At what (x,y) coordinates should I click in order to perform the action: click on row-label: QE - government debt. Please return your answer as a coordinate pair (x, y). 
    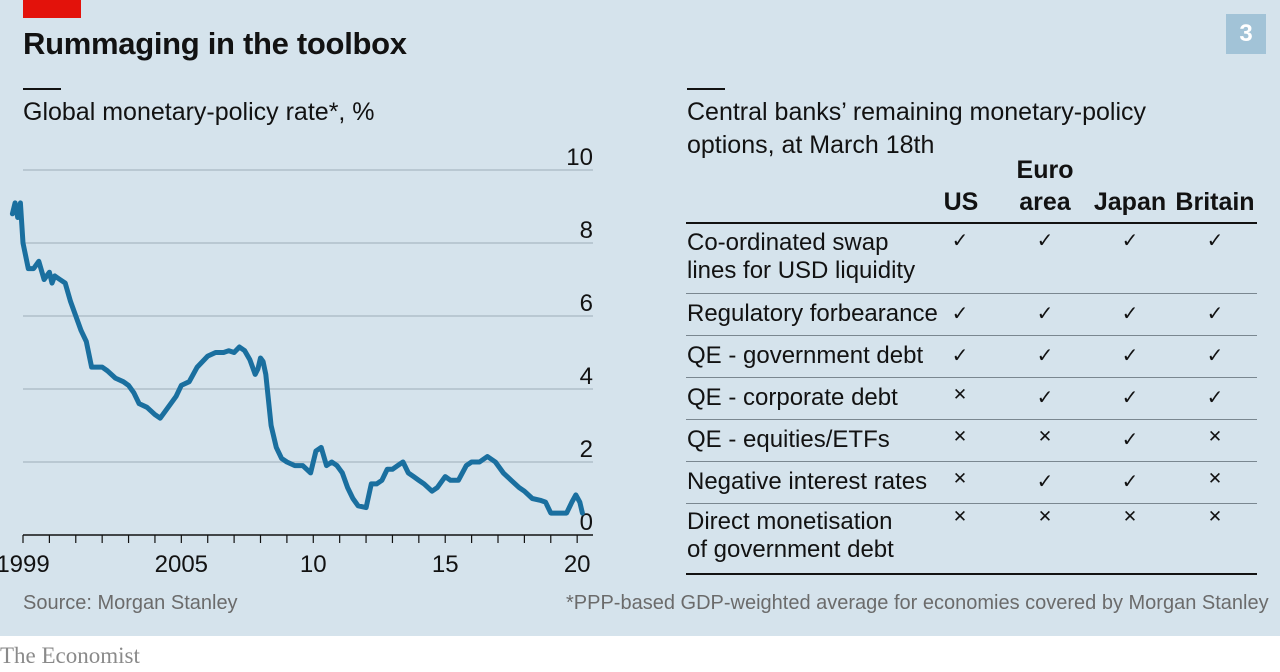
    Looking at the image, I should click on (805, 355).